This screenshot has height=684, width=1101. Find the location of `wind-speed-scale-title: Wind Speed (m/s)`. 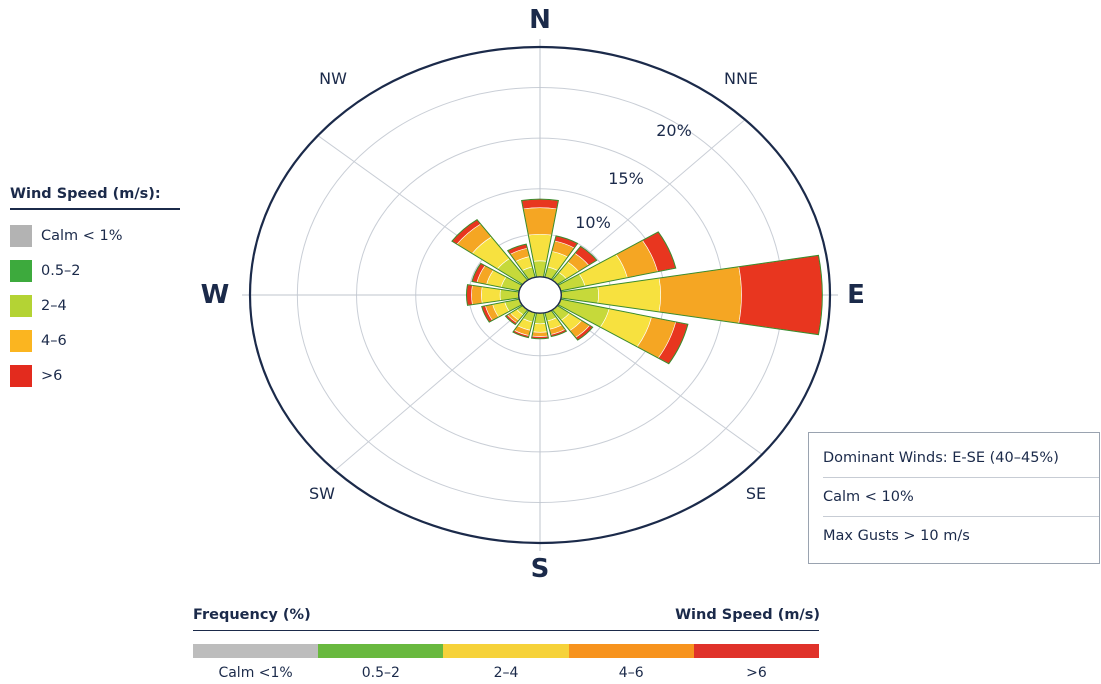

wind-speed-scale-title: Wind Speed (m/s) is located at coordinates (747, 615).